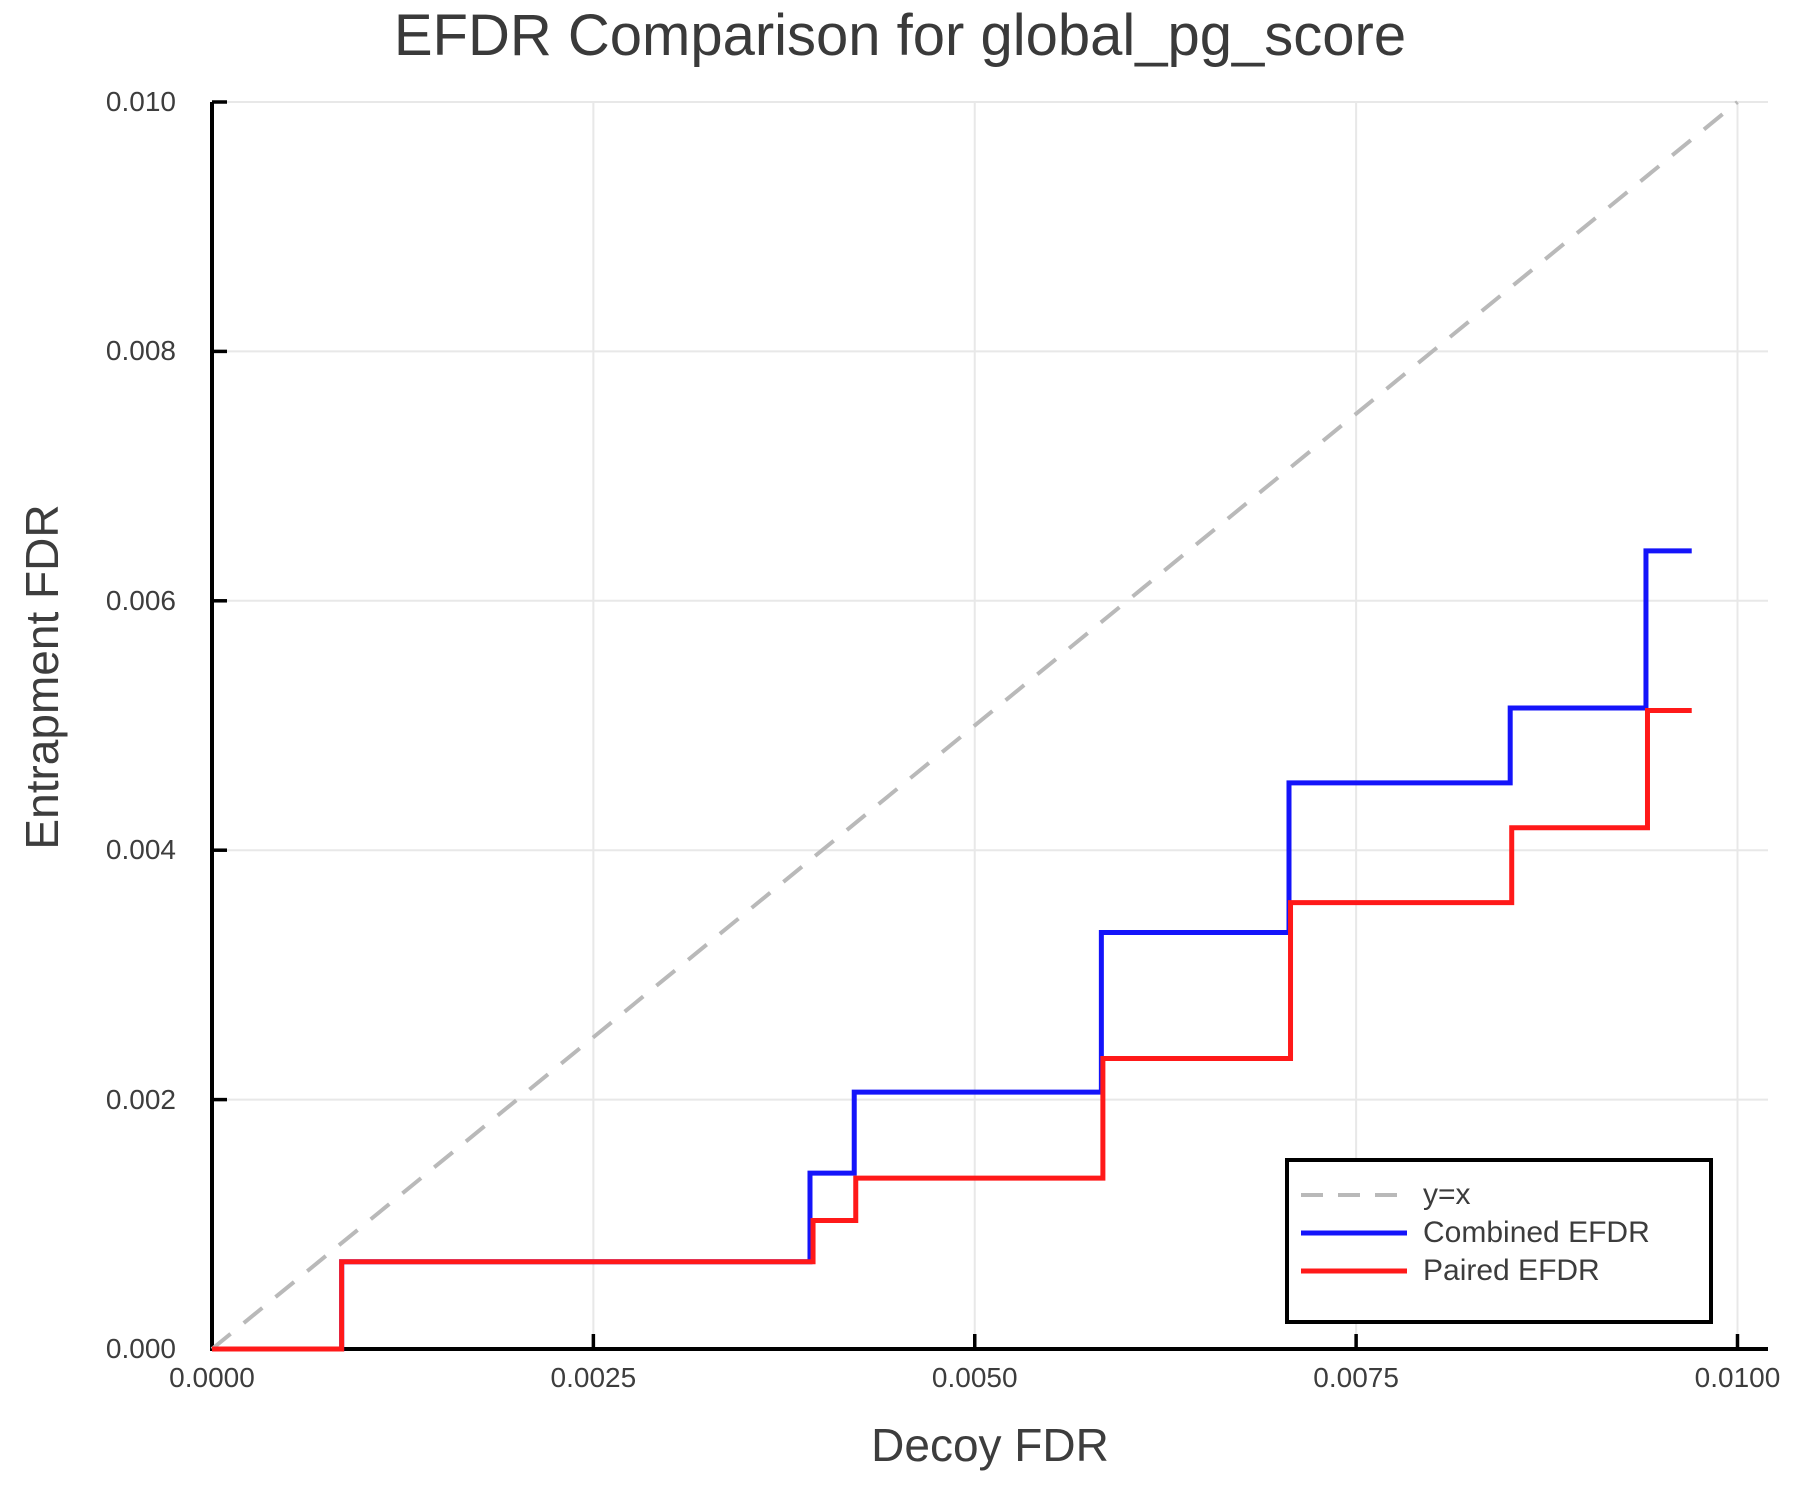 The image size is (1800, 1500). What do you see at coordinates (593, 1377) in the screenshot?
I see `x-tick-label: 0.0025` at bounding box center [593, 1377].